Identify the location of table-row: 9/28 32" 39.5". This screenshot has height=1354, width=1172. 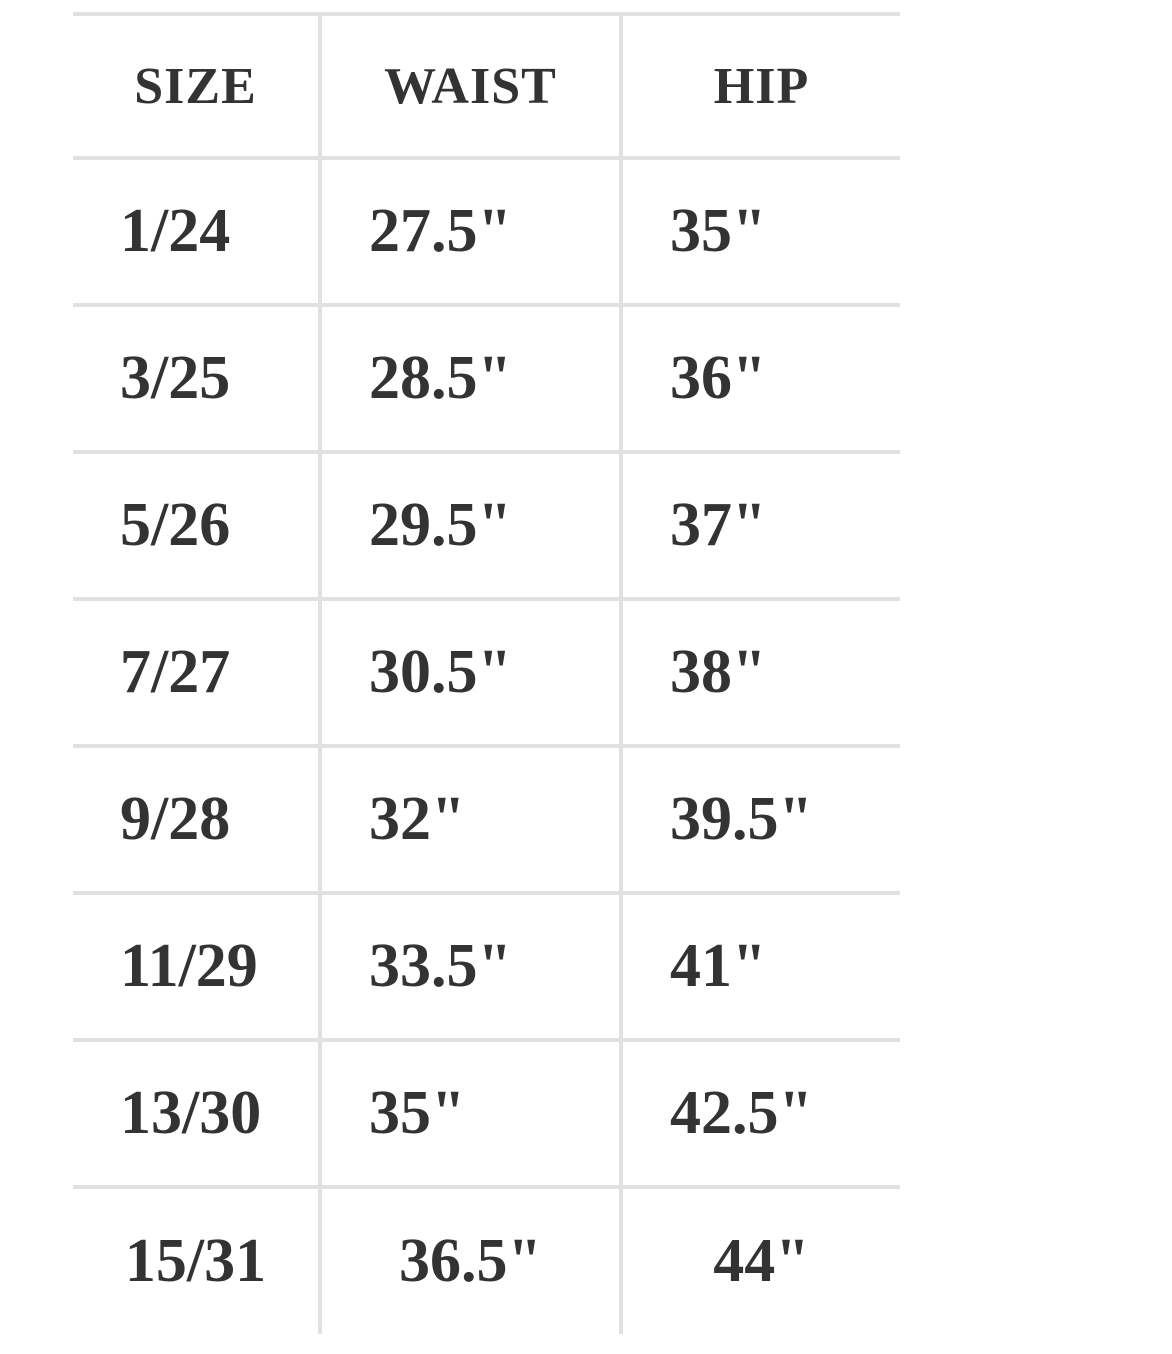
(486, 818).